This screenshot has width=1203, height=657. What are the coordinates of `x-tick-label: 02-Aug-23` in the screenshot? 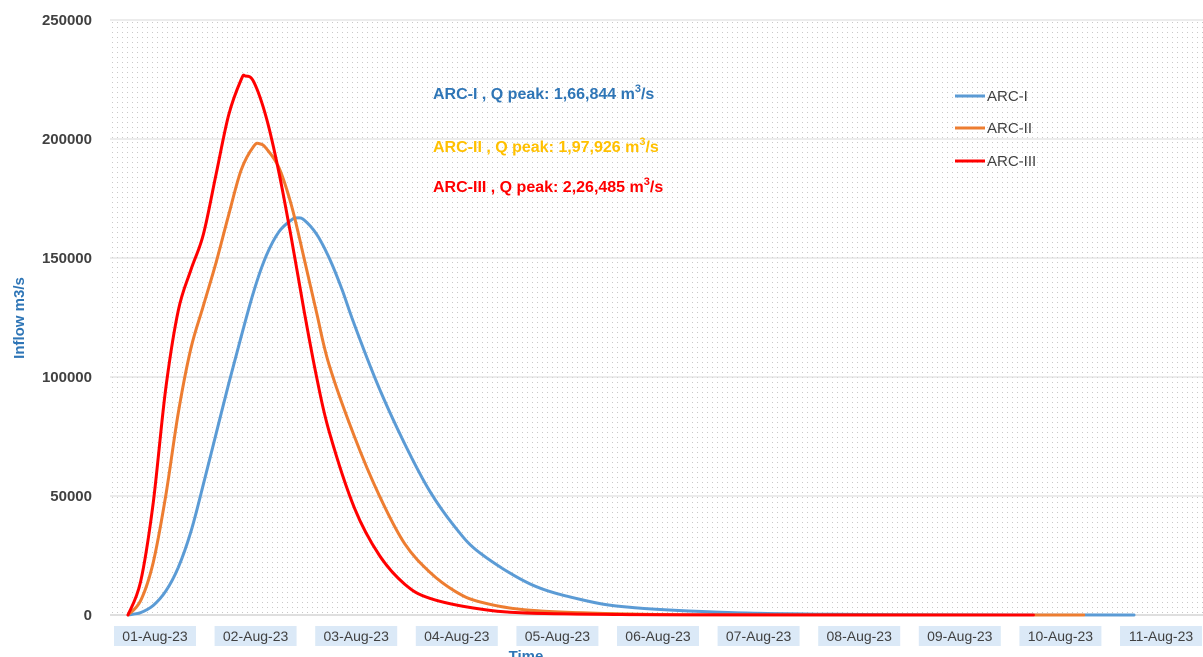 It's located at (256, 636).